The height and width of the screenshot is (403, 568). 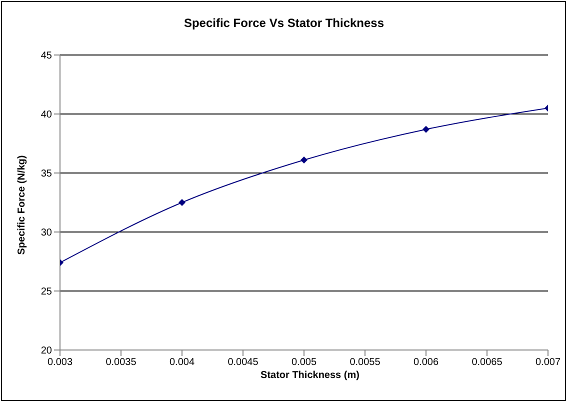 What do you see at coordinates (46, 174) in the screenshot?
I see `y-tick-label: 35` at bounding box center [46, 174].